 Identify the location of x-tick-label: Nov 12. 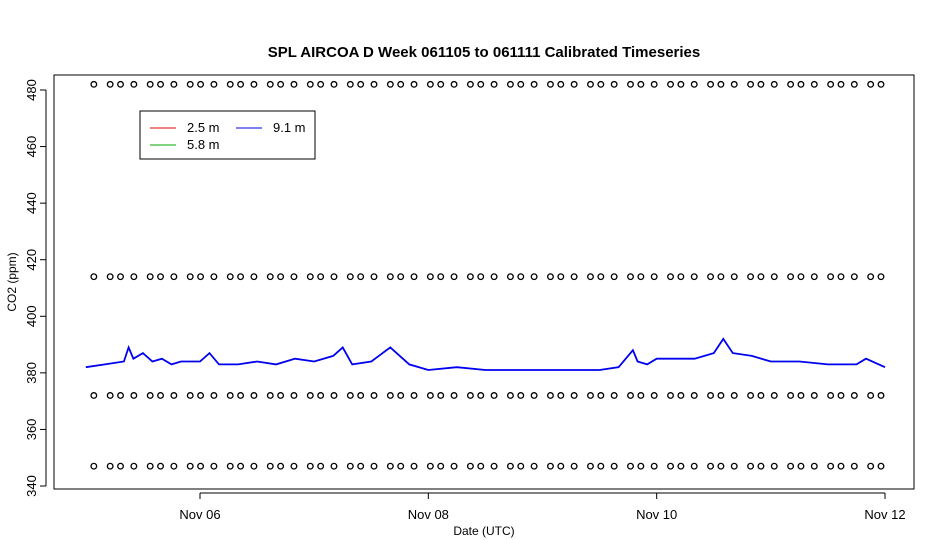
(884, 514).